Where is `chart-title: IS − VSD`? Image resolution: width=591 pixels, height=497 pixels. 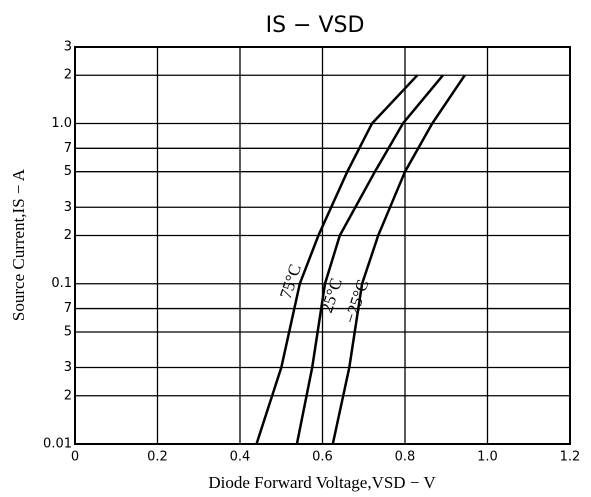
chart-title: IS − VSD is located at coordinates (315, 25).